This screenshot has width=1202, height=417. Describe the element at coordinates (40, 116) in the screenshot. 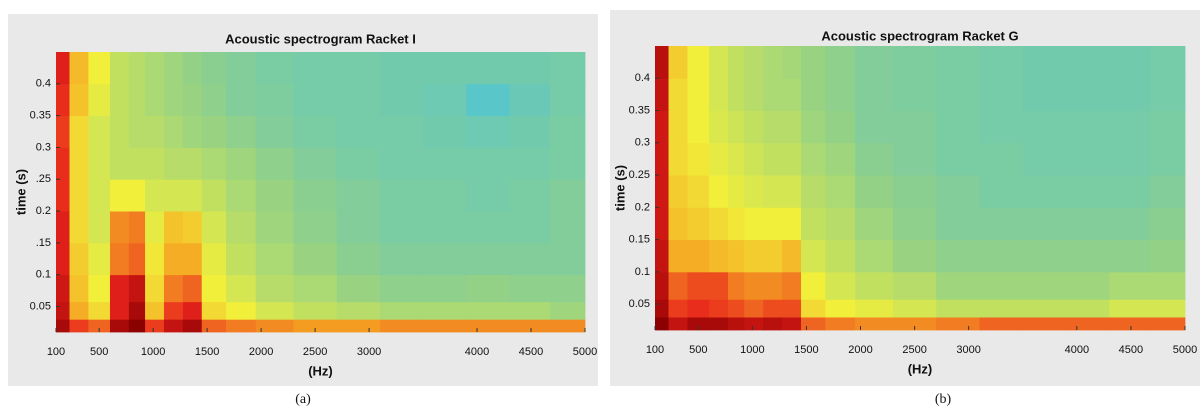

I see `y-tick-label: 0.35` at that location.